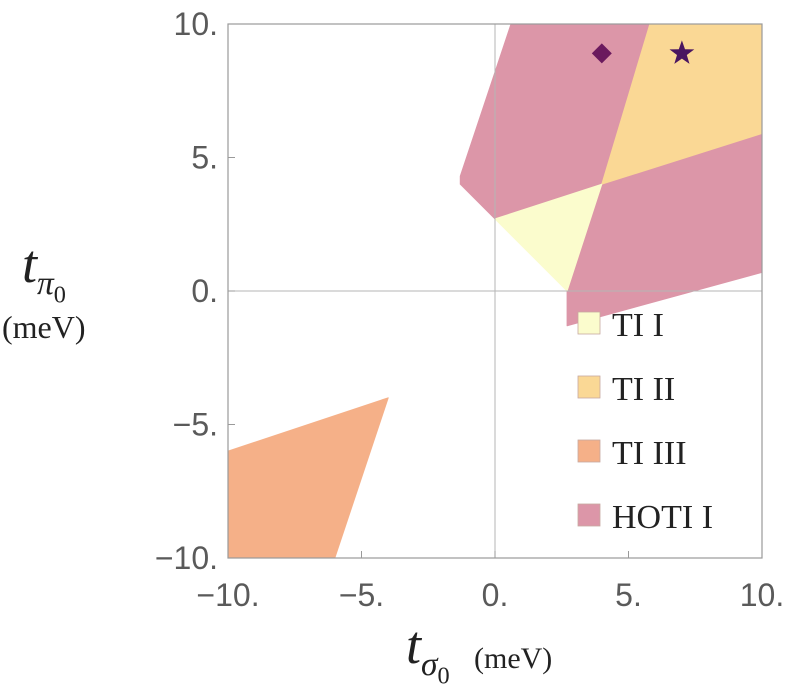  I want to click on legend-label: TI I, so click(638, 325).